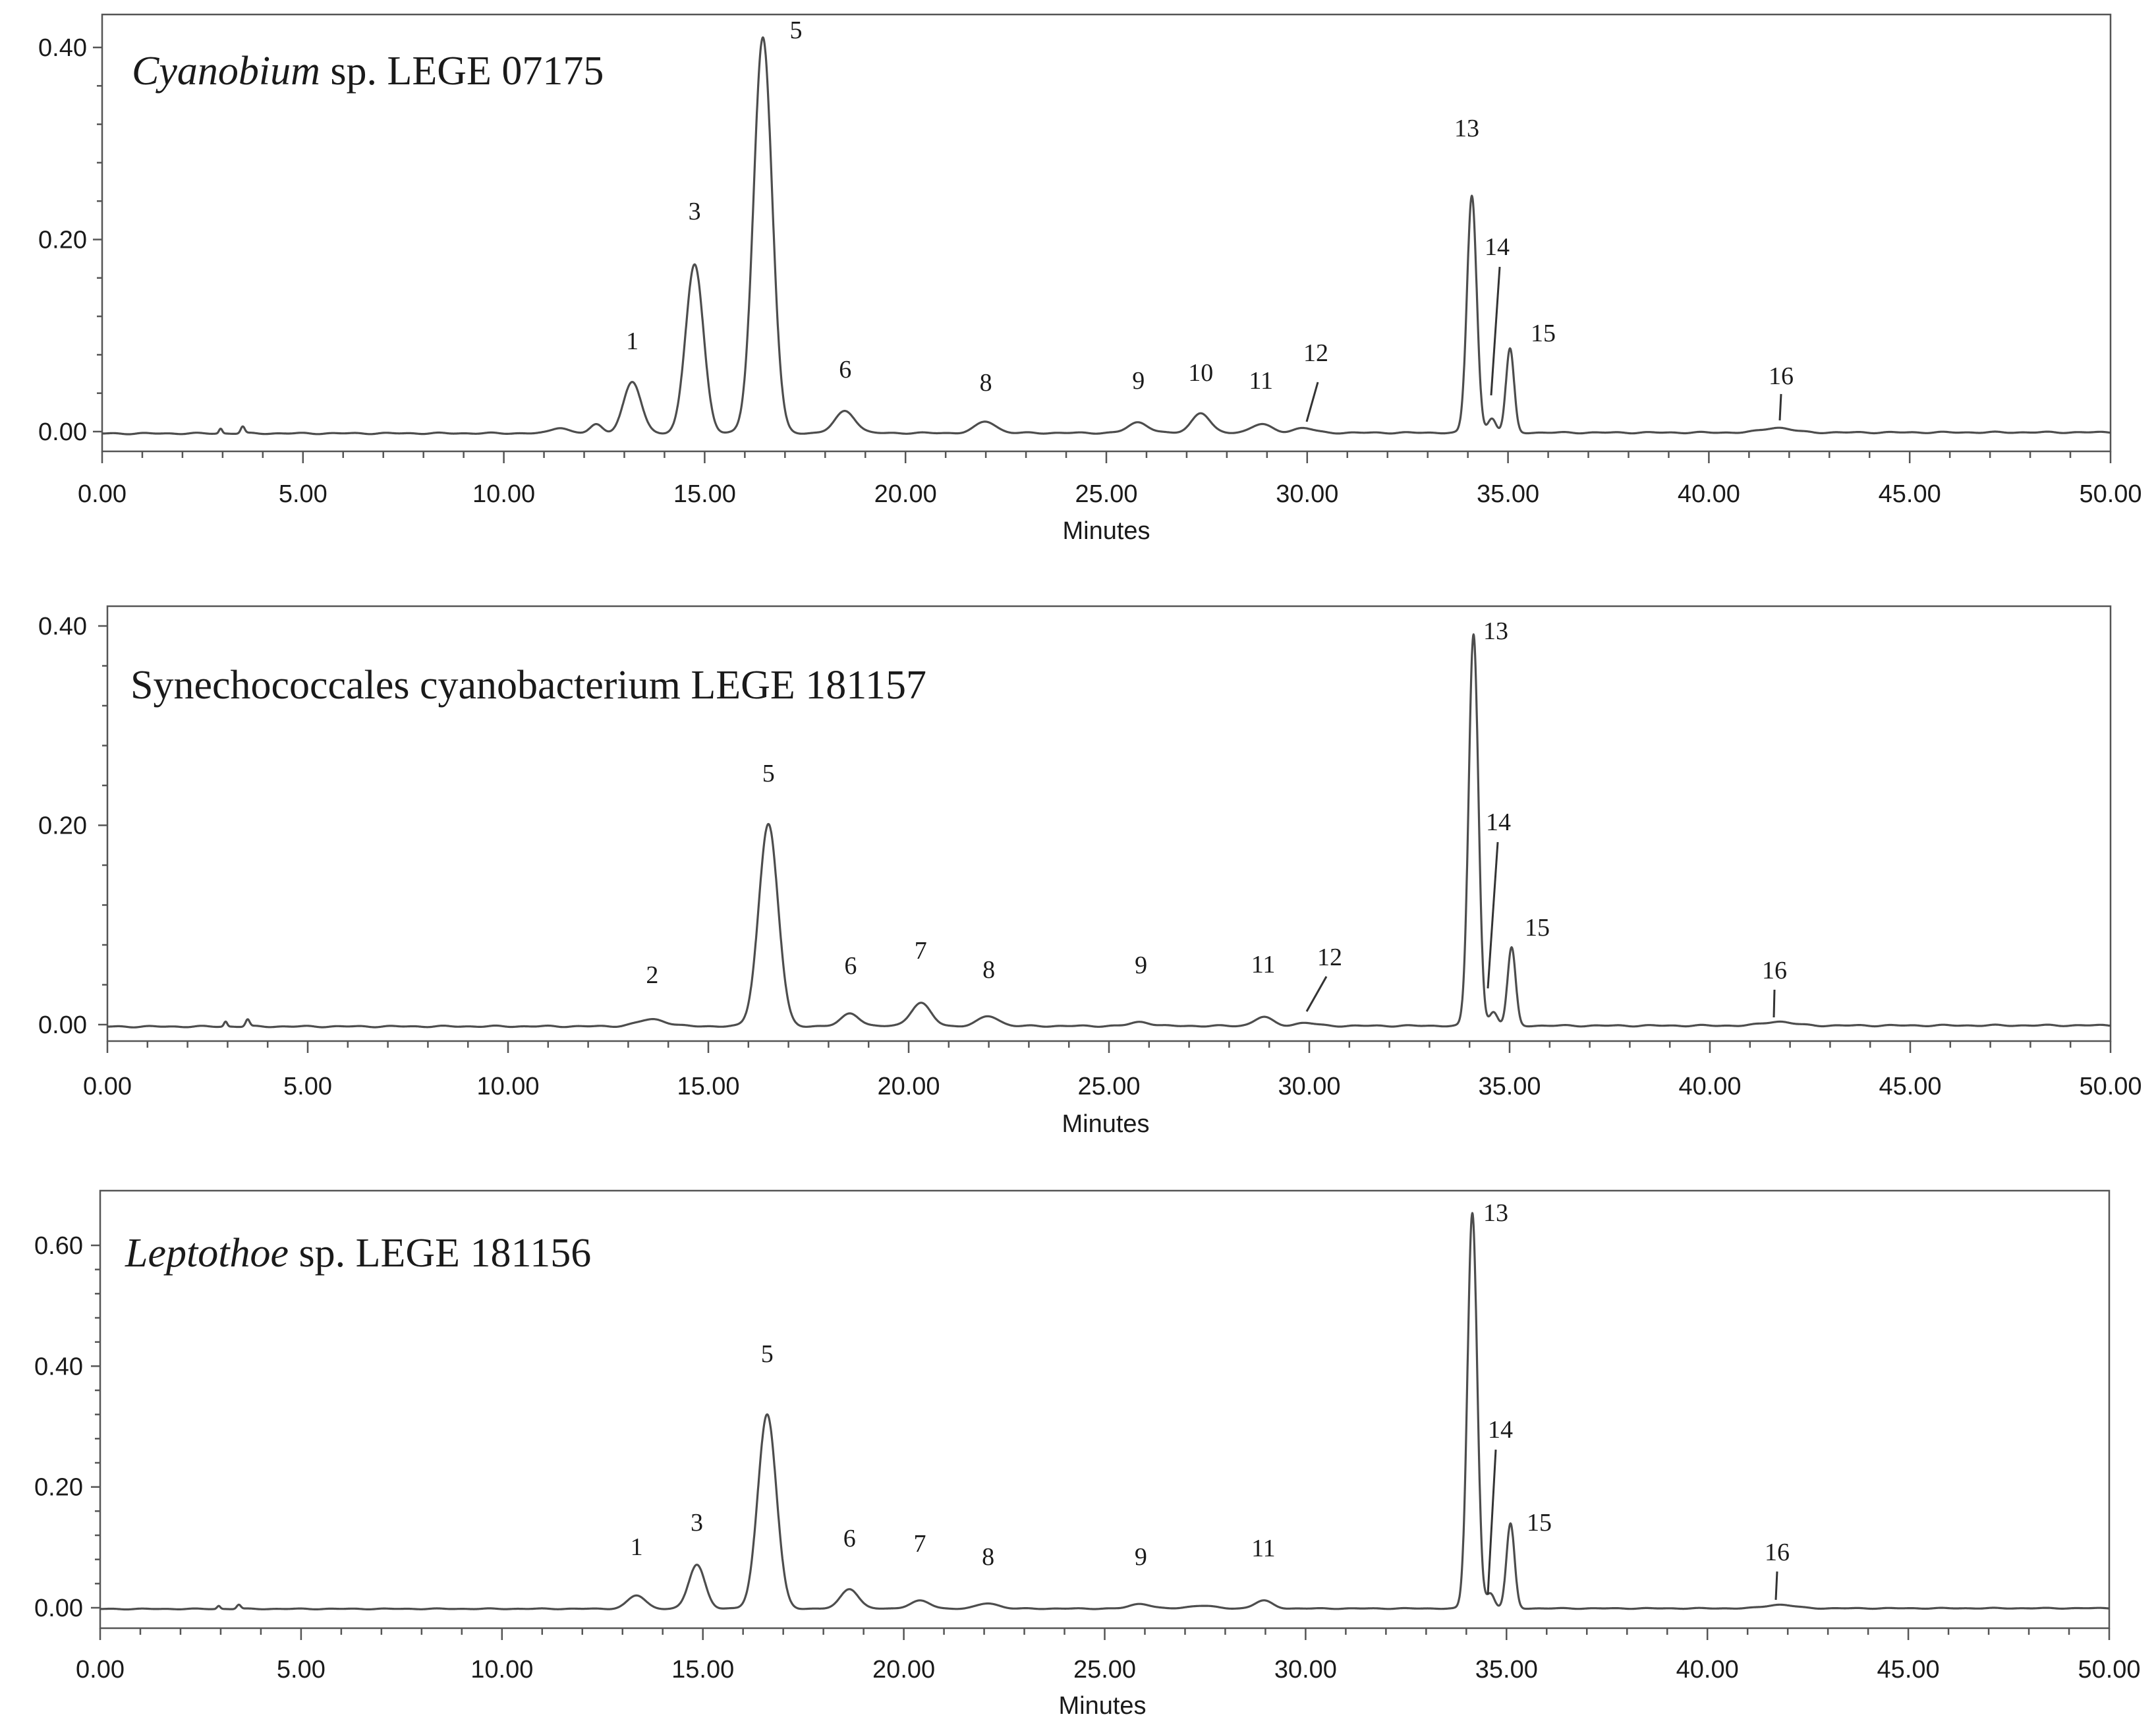 Image resolution: width=2156 pixels, height=1729 pixels. I want to click on chart-title-rest: sp. LEGE 181156, so click(440, 1253).